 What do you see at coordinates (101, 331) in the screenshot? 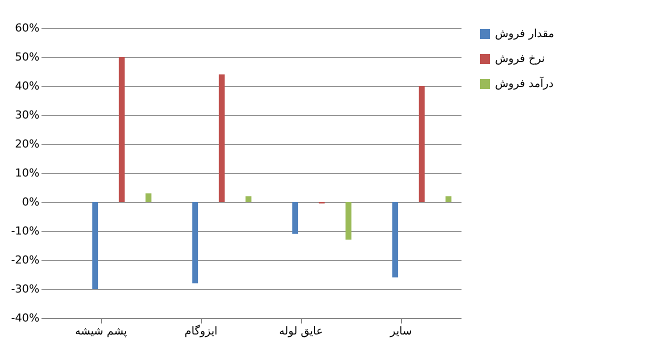
I see `x-tick-label: پشم شیشه` at bounding box center [101, 331].